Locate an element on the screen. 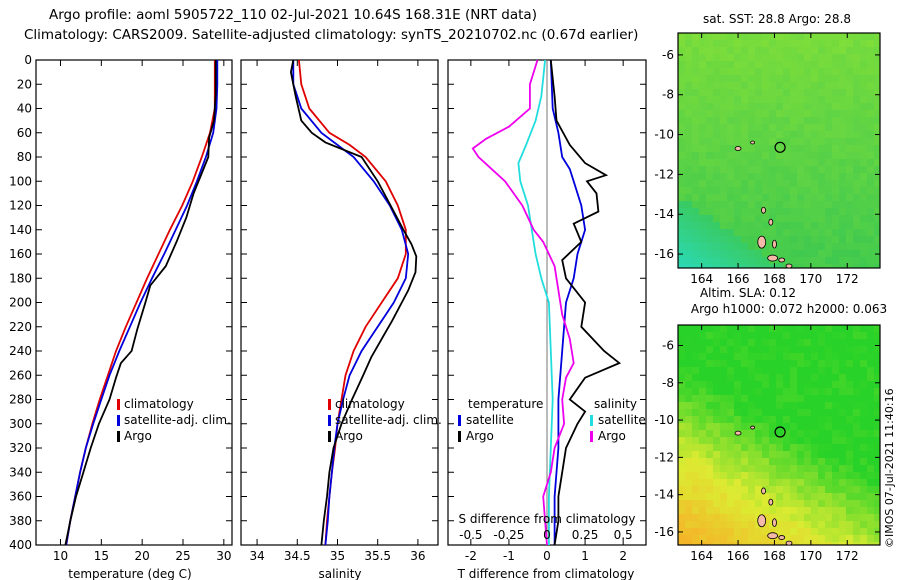 Image resolution: width=900 pixels, height=580 pixels. series-salinity-argo is located at coordinates (523, 302).